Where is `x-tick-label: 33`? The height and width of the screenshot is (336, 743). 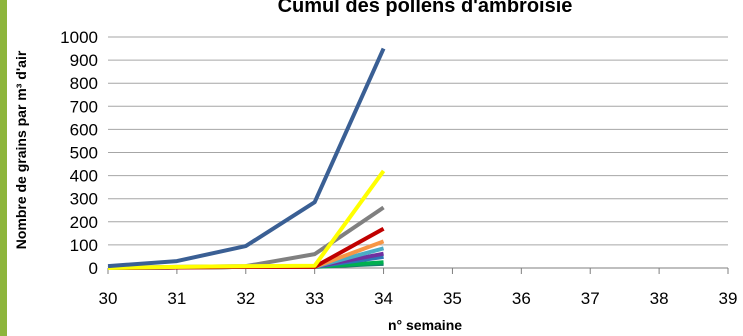 x-tick-label: 33 is located at coordinates (314, 298).